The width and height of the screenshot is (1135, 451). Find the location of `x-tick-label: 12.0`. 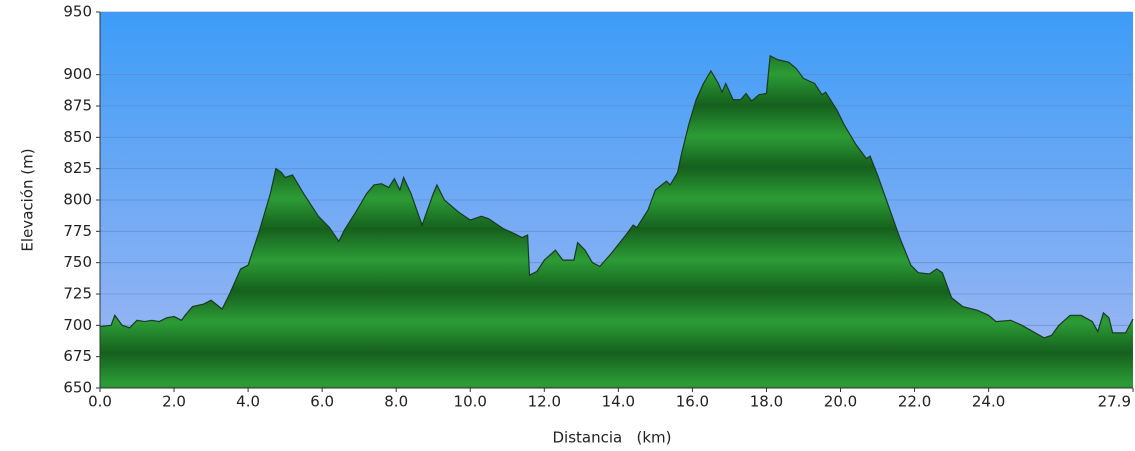

x-tick-label: 12.0 is located at coordinates (544, 402).